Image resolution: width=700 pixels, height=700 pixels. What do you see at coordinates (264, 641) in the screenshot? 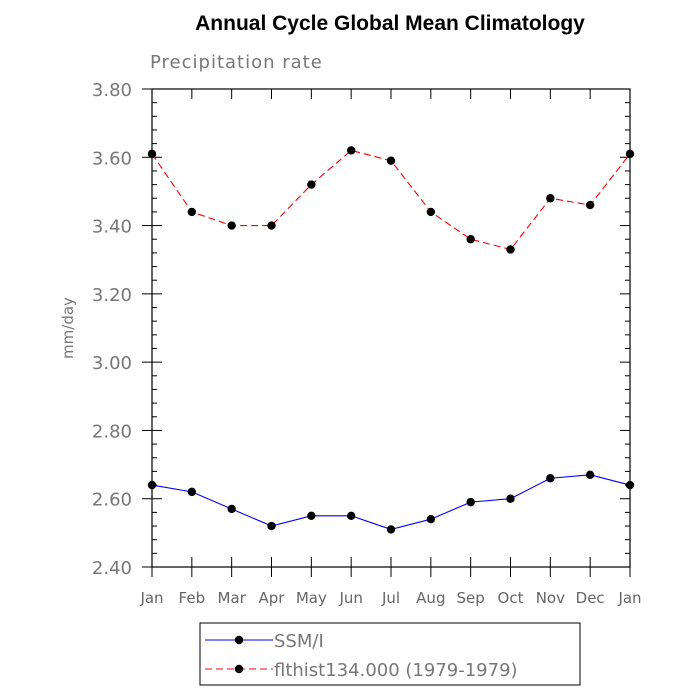
I see `legend-item: SSM/I` at bounding box center [264, 641].